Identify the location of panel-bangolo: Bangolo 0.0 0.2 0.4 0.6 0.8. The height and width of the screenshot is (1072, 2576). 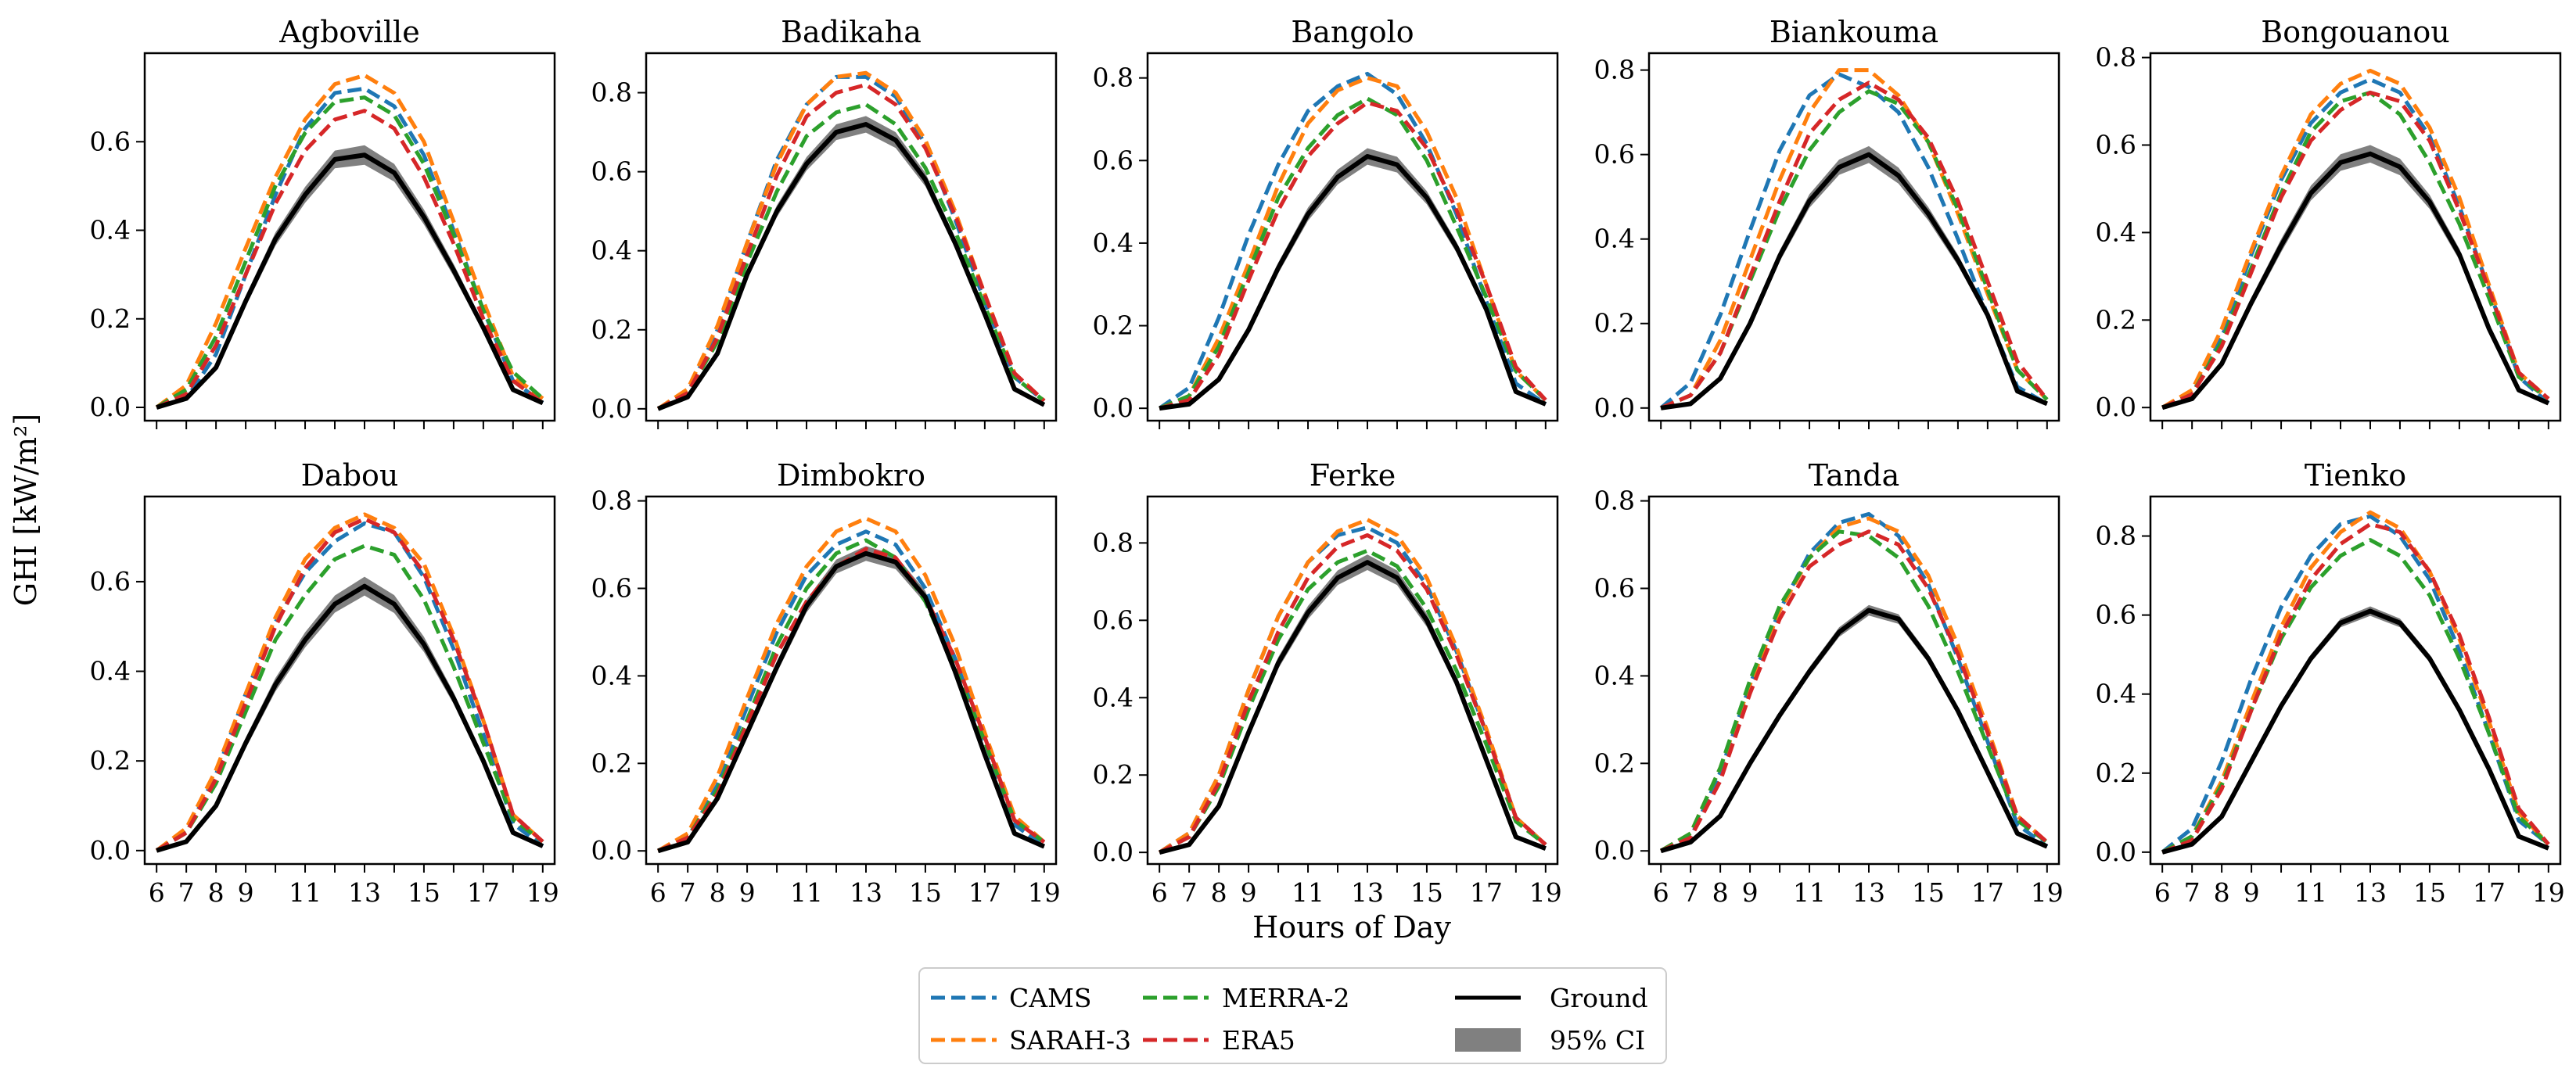
(1326, 222).